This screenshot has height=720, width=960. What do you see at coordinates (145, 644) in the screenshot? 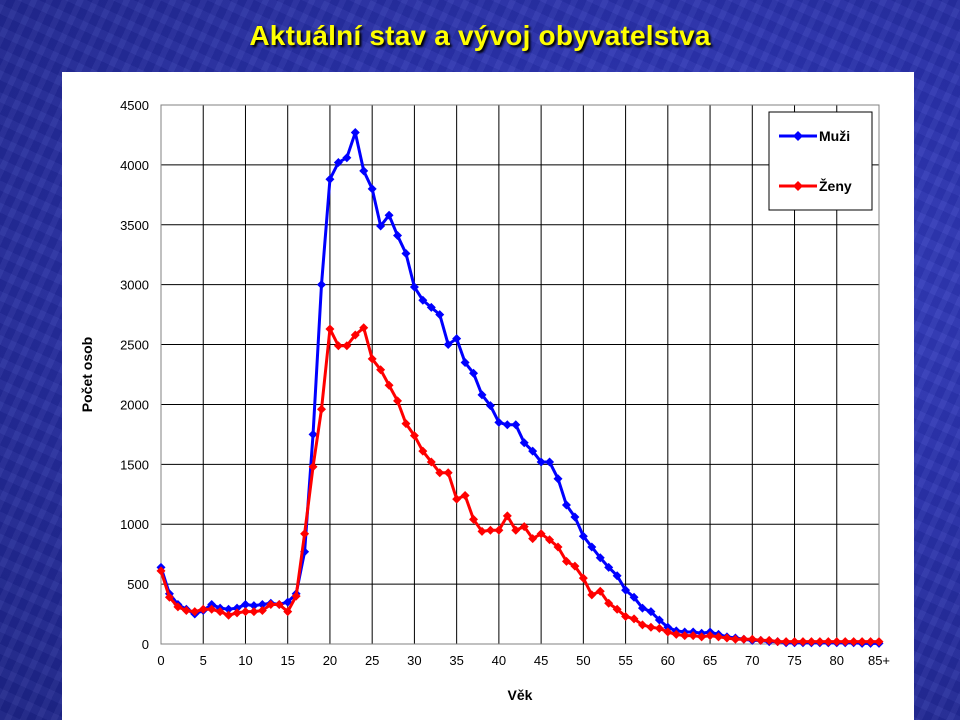
I see `y-tick-label: 0` at bounding box center [145, 644].